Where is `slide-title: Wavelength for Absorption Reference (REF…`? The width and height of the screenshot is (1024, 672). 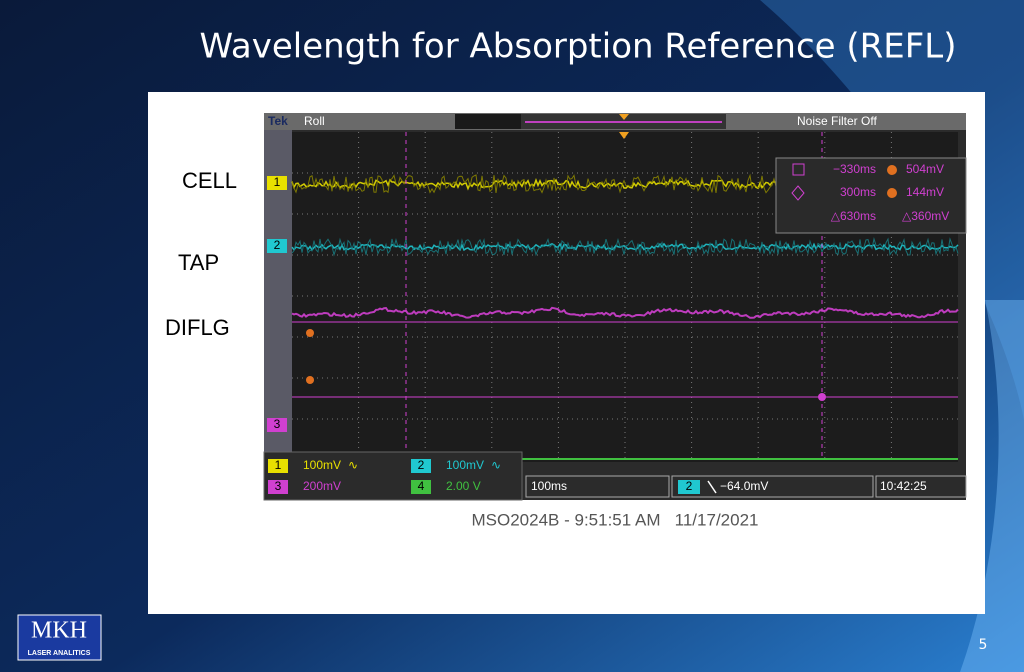 slide-title: Wavelength for Absorption Reference (REF… is located at coordinates (577, 47).